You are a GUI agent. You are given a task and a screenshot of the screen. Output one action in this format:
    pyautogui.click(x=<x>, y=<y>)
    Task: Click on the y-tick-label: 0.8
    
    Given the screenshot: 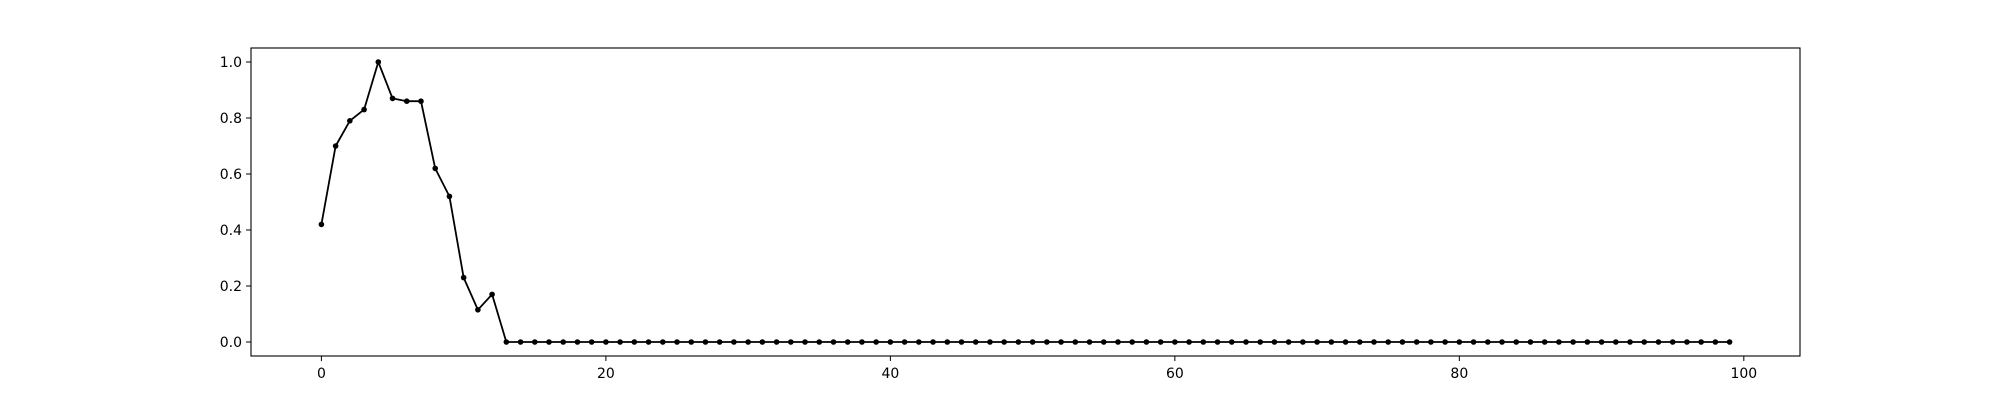 What is the action you would take?
    pyautogui.click(x=231, y=119)
    